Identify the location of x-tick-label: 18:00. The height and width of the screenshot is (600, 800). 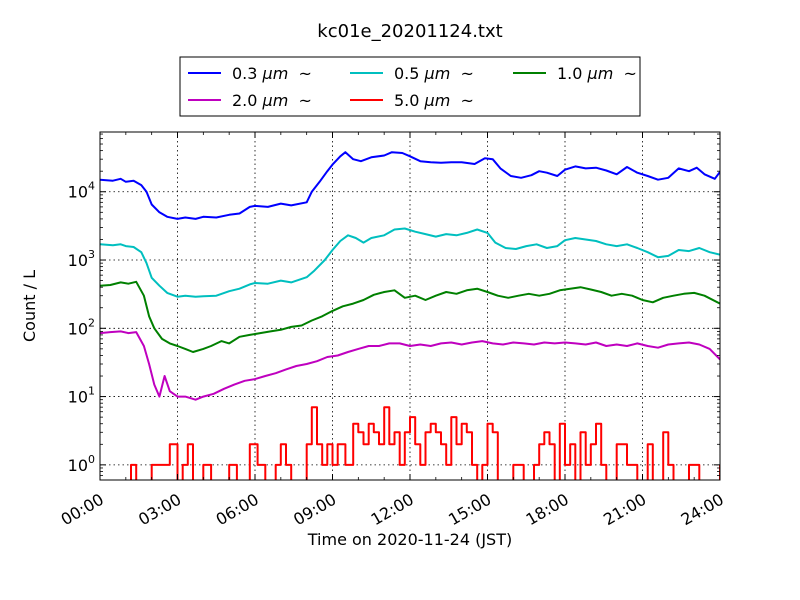
(547, 510).